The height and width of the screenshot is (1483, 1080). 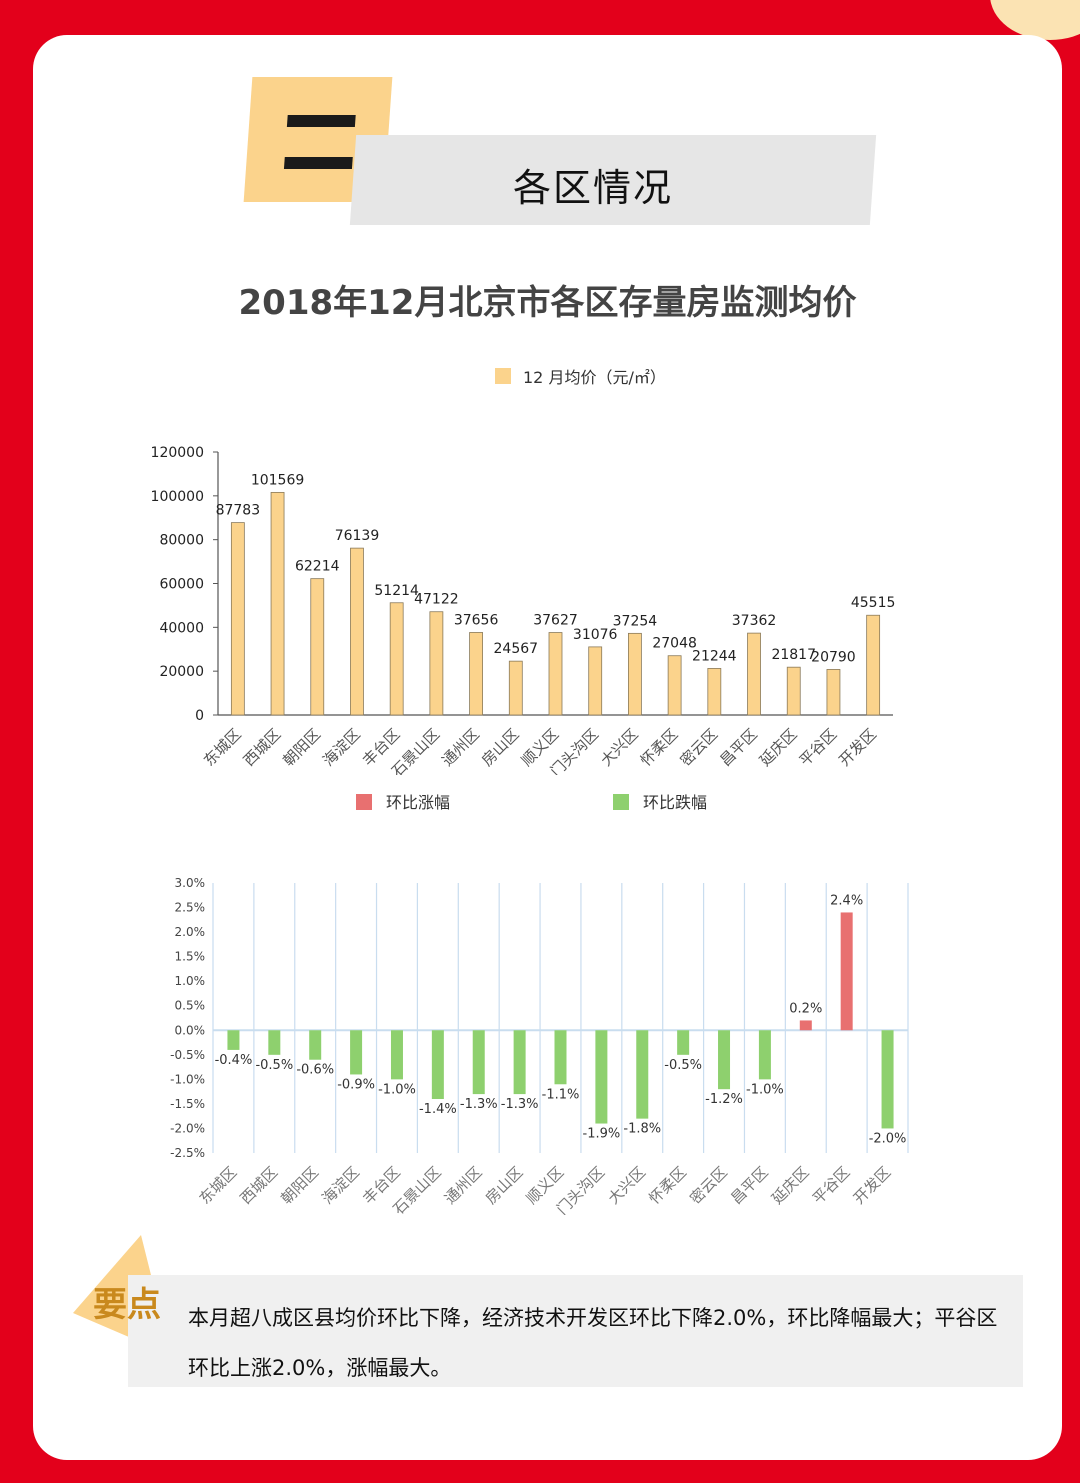 I want to click on price-value-label: 87783, so click(x=238, y=511).